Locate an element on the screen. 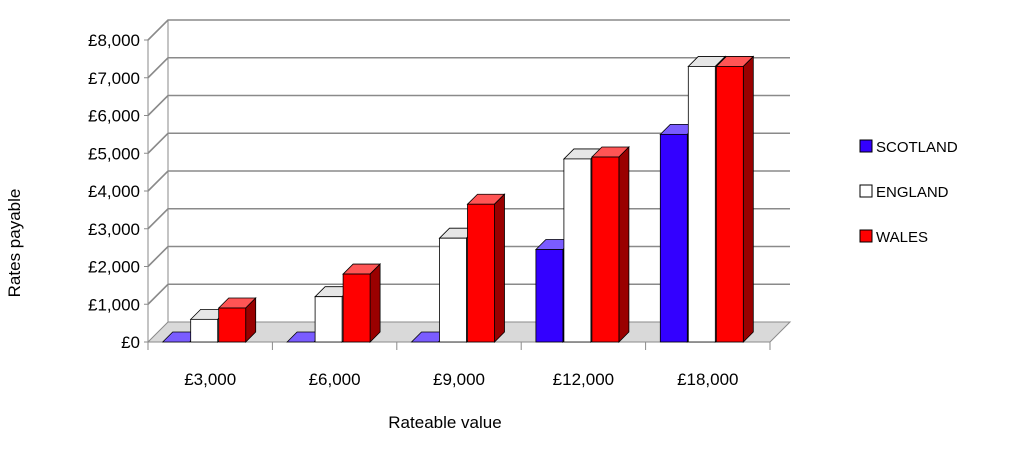 This screenshot has width=1011, height=453. legend: SCOTLAND ENGLAND WALES is located at coordinates (908, 192).